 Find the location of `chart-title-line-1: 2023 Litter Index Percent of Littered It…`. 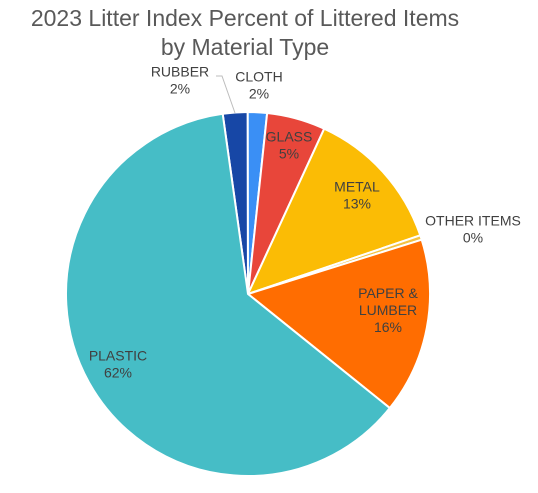

chart-title-line-1: 2023 Litter Index Percent of Littered It… is located at coordinates (245, 18).